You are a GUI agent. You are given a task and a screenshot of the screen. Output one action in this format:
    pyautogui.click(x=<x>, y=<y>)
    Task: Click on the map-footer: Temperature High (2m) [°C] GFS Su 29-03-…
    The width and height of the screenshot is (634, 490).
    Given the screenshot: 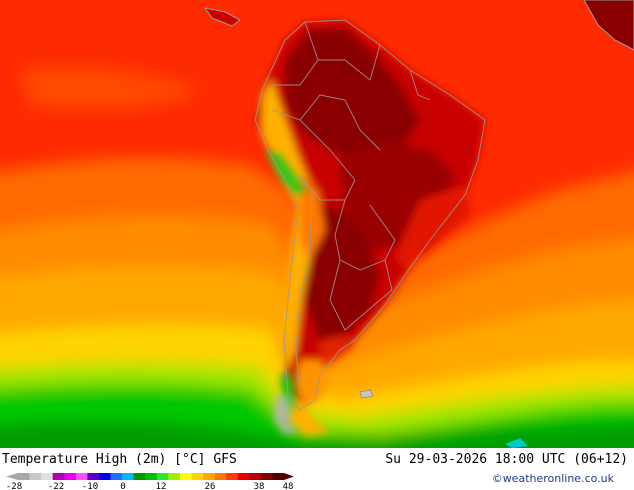 What is the action you would take?
    pyautogui.click(x=317, y=469)
    